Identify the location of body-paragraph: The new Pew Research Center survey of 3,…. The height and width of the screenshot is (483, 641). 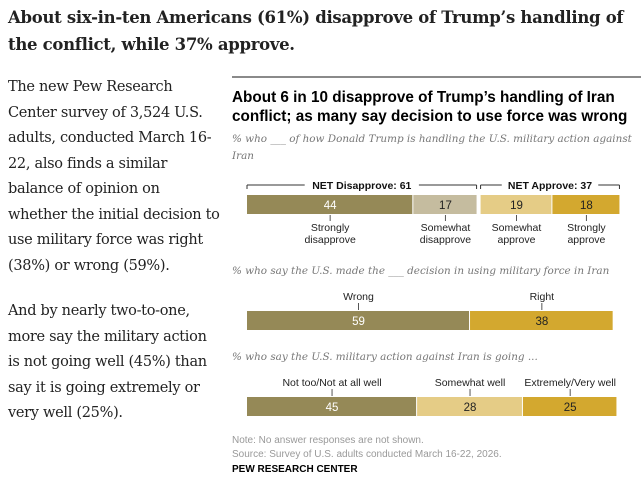
(114, 176).